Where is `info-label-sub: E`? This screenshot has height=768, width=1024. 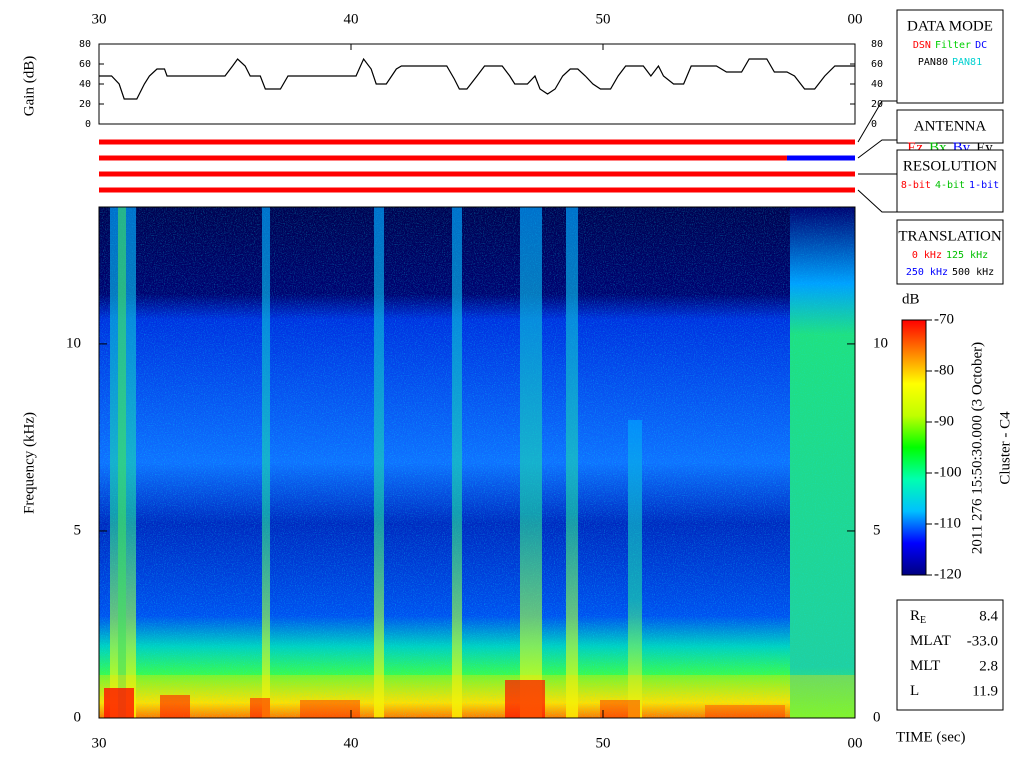
info-label-sub: E is located at coordinates (923, 620).